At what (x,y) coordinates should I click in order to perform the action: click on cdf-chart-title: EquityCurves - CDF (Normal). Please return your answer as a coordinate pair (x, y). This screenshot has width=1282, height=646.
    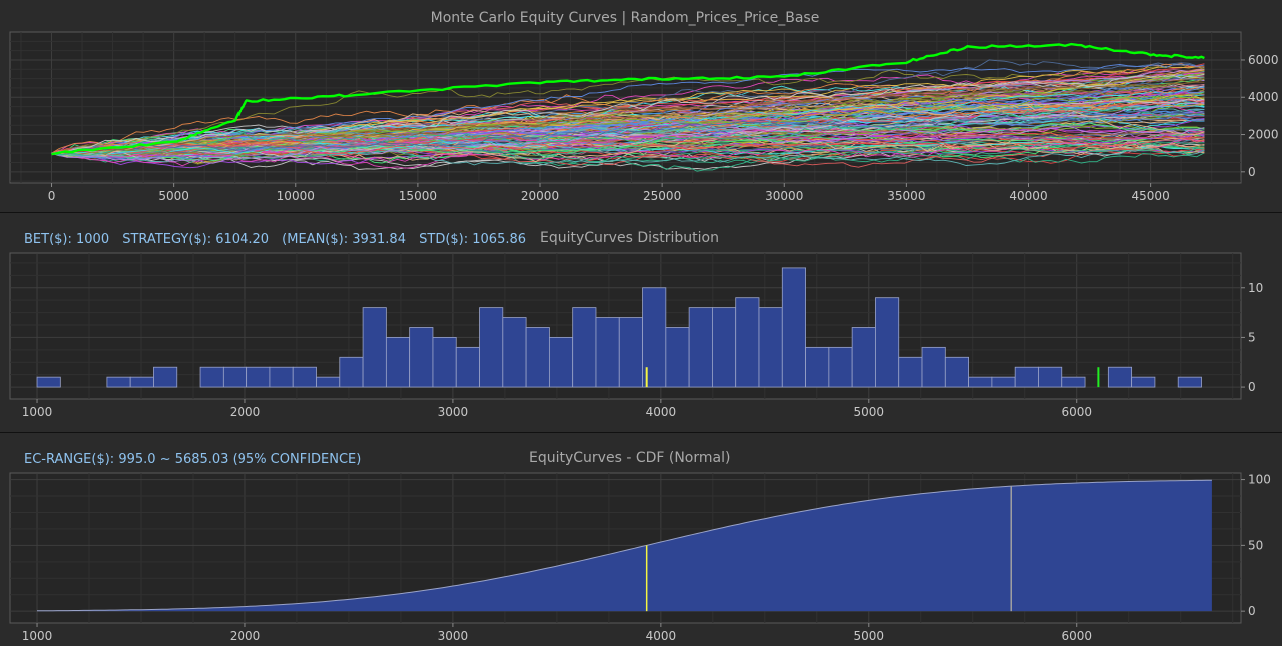
    Looking at the image, I should click on (630, 458).